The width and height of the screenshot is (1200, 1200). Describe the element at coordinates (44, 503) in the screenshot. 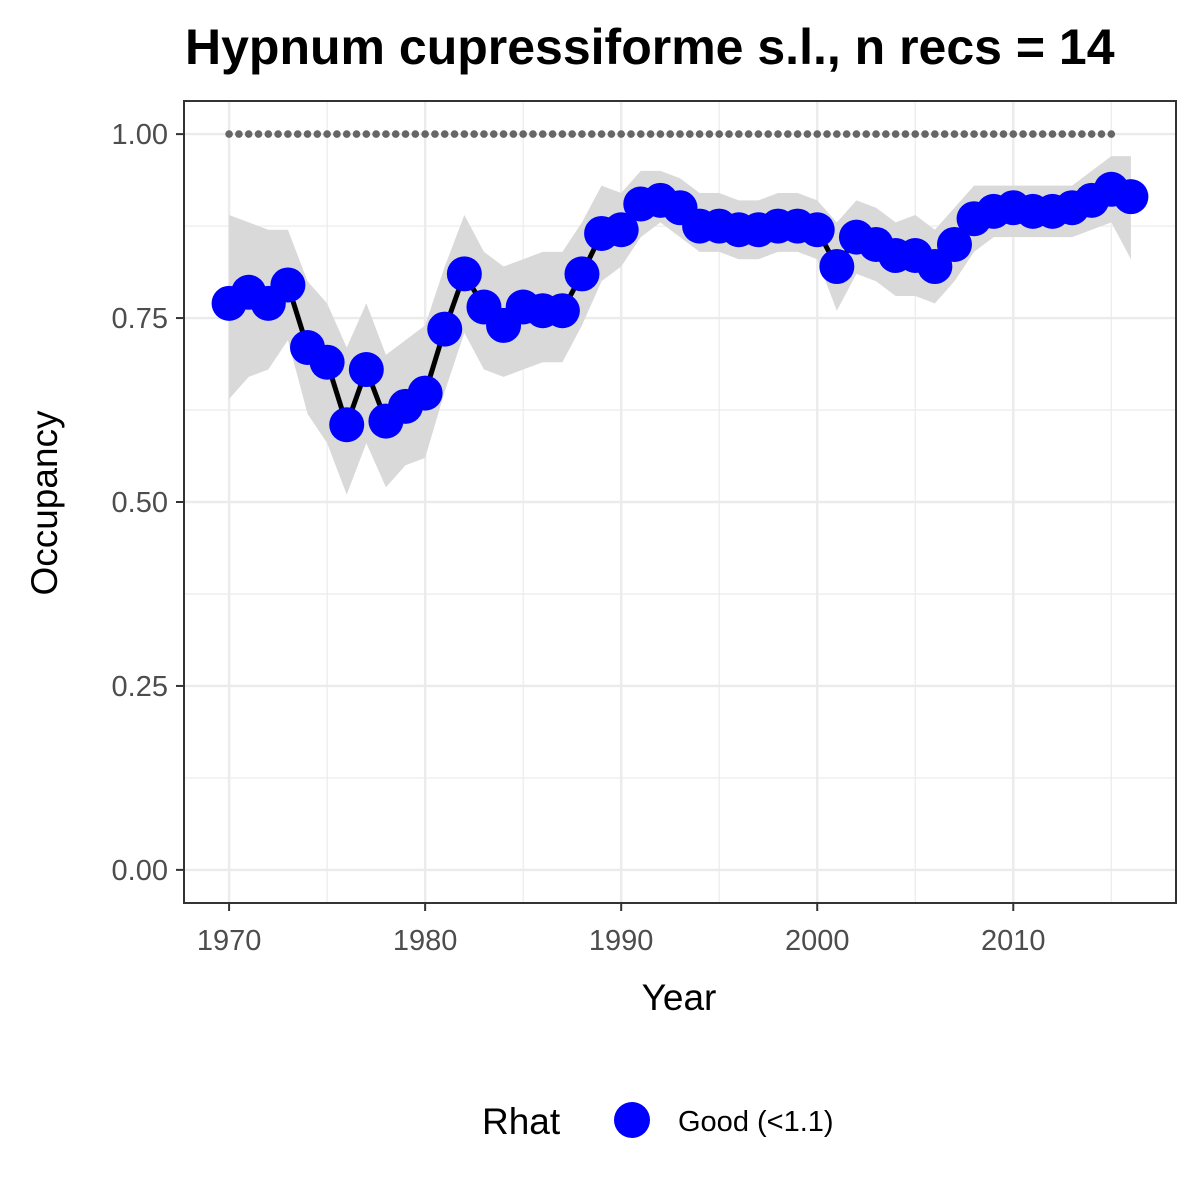

I see `y-axis-title: Occupancy` at that location.